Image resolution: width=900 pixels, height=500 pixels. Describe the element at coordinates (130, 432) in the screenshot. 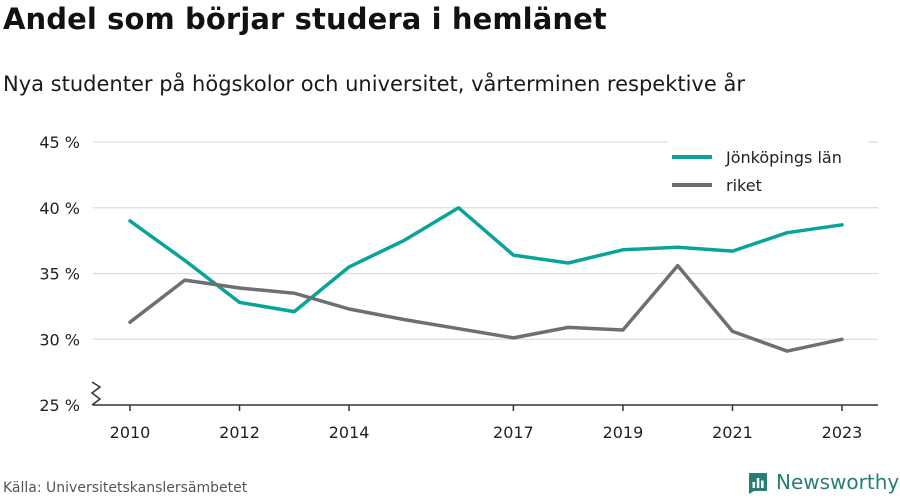

I see `x-tick-label: 2010` at that location.